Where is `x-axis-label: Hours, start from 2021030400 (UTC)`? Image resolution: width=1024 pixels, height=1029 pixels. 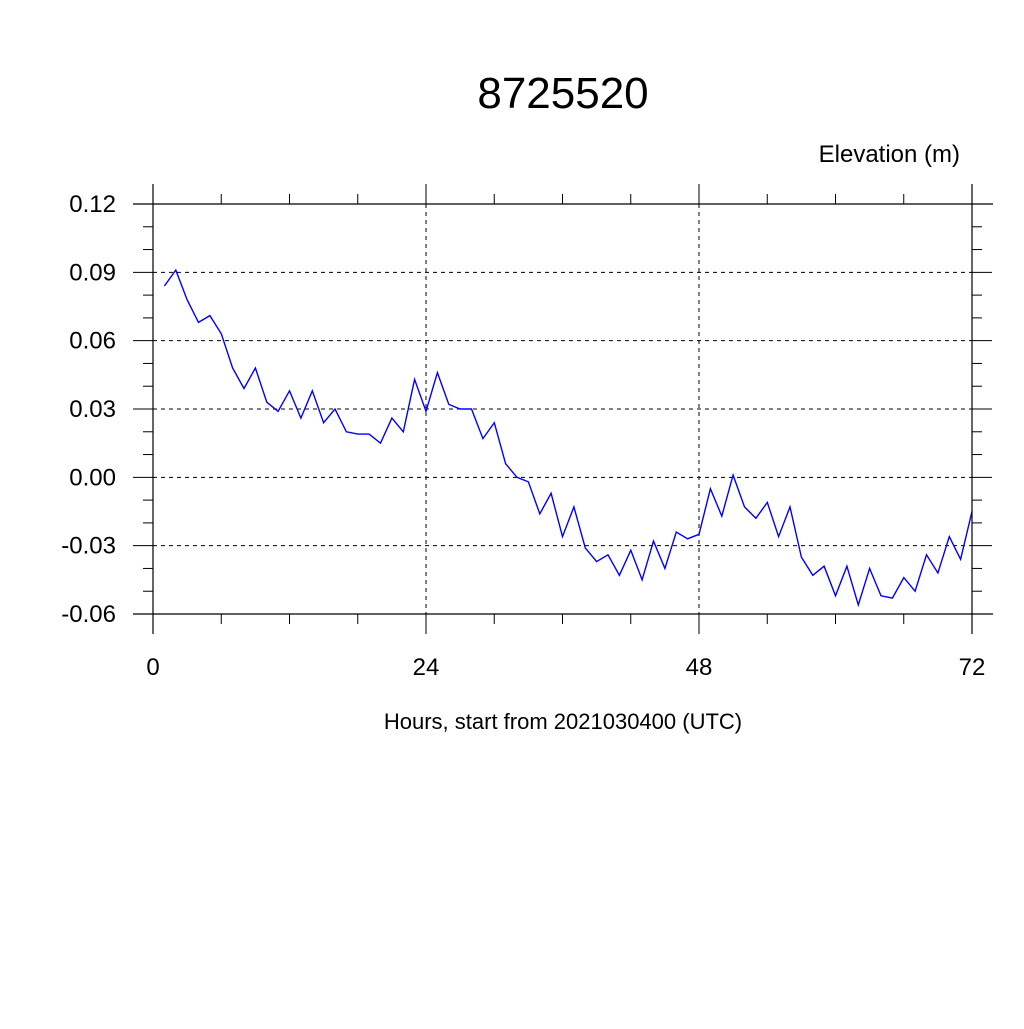 x-axis-label: Hours, start from 2021030400 (UTC) is located at coordinates (563, 721).